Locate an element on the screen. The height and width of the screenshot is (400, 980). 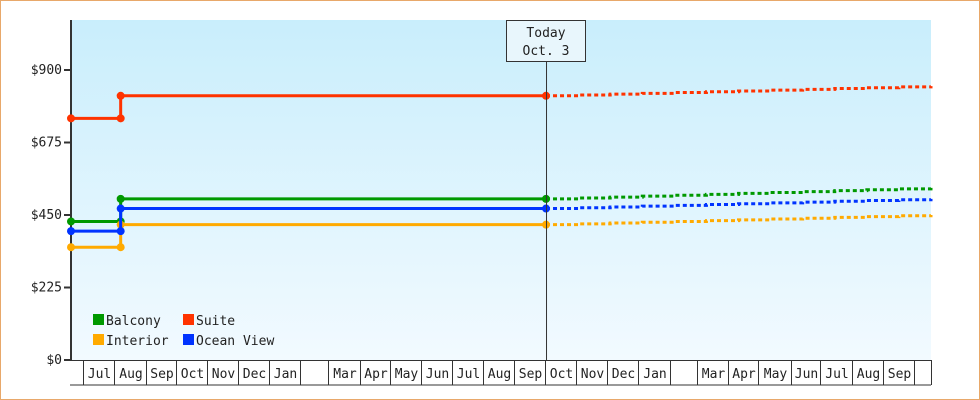
today-box is located at coordinates (546, 41).